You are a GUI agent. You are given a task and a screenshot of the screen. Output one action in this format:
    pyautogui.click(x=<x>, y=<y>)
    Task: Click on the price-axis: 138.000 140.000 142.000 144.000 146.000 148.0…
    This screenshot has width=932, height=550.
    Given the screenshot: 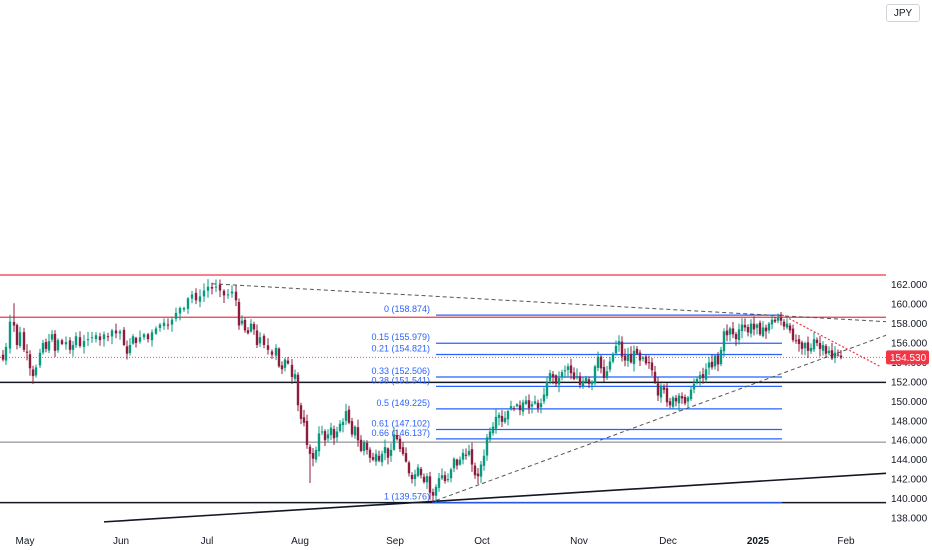 What is the action you would take?
    pyautogui.click(x=909, y=275)
    